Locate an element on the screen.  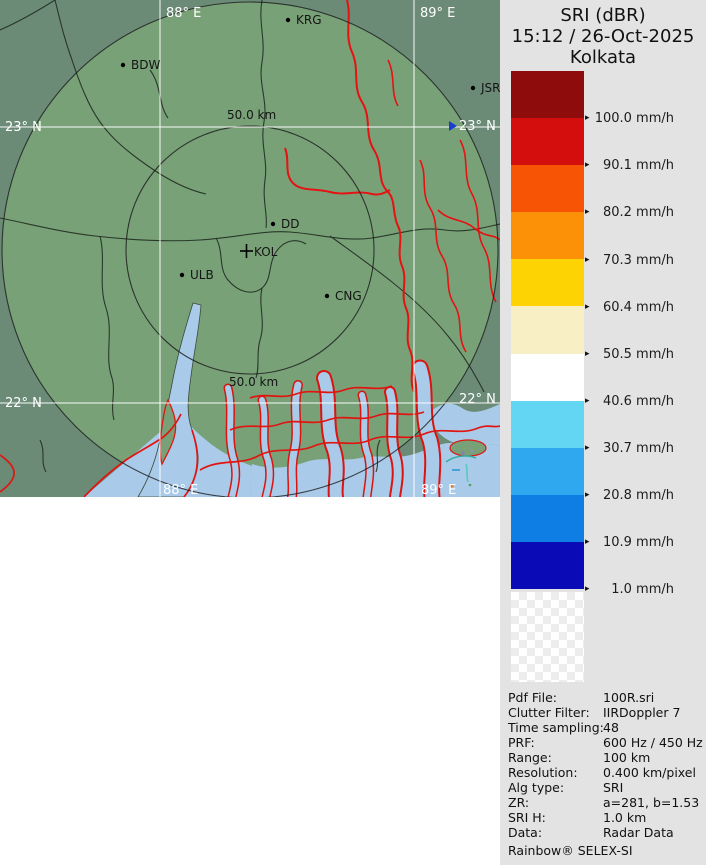
international-border is located at coordinates (349, 196).